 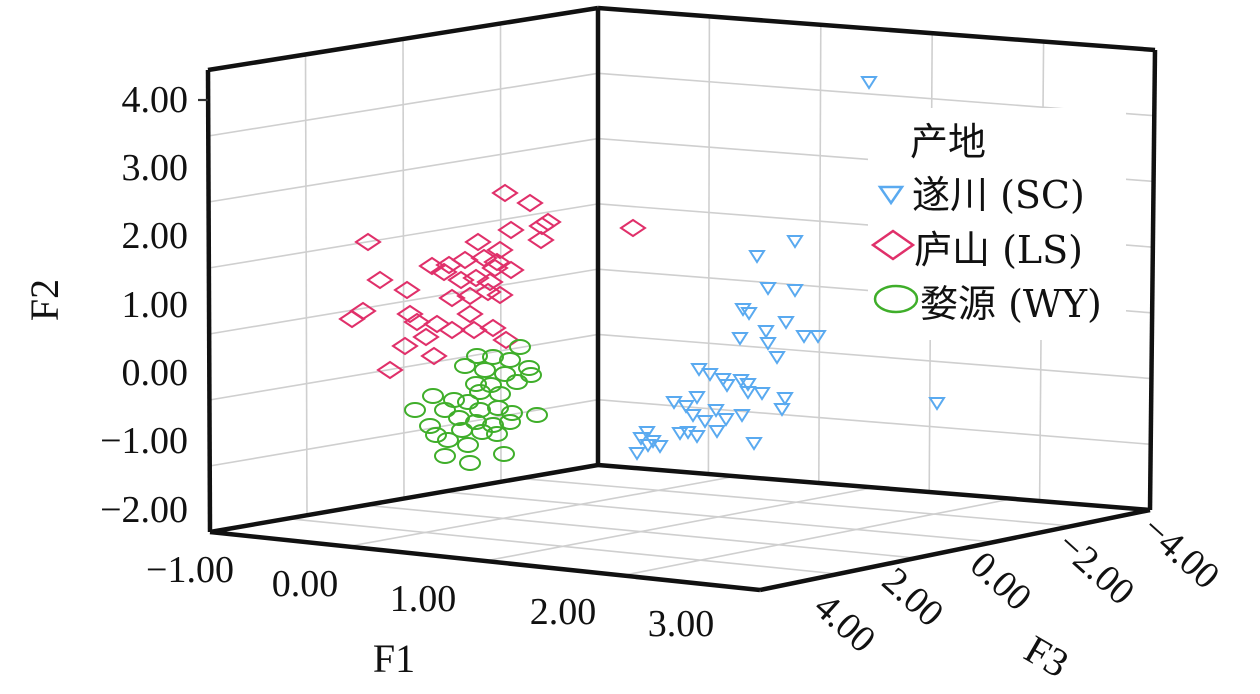 I want to click on floor-edge-back-right, so click(x=874, y=487).